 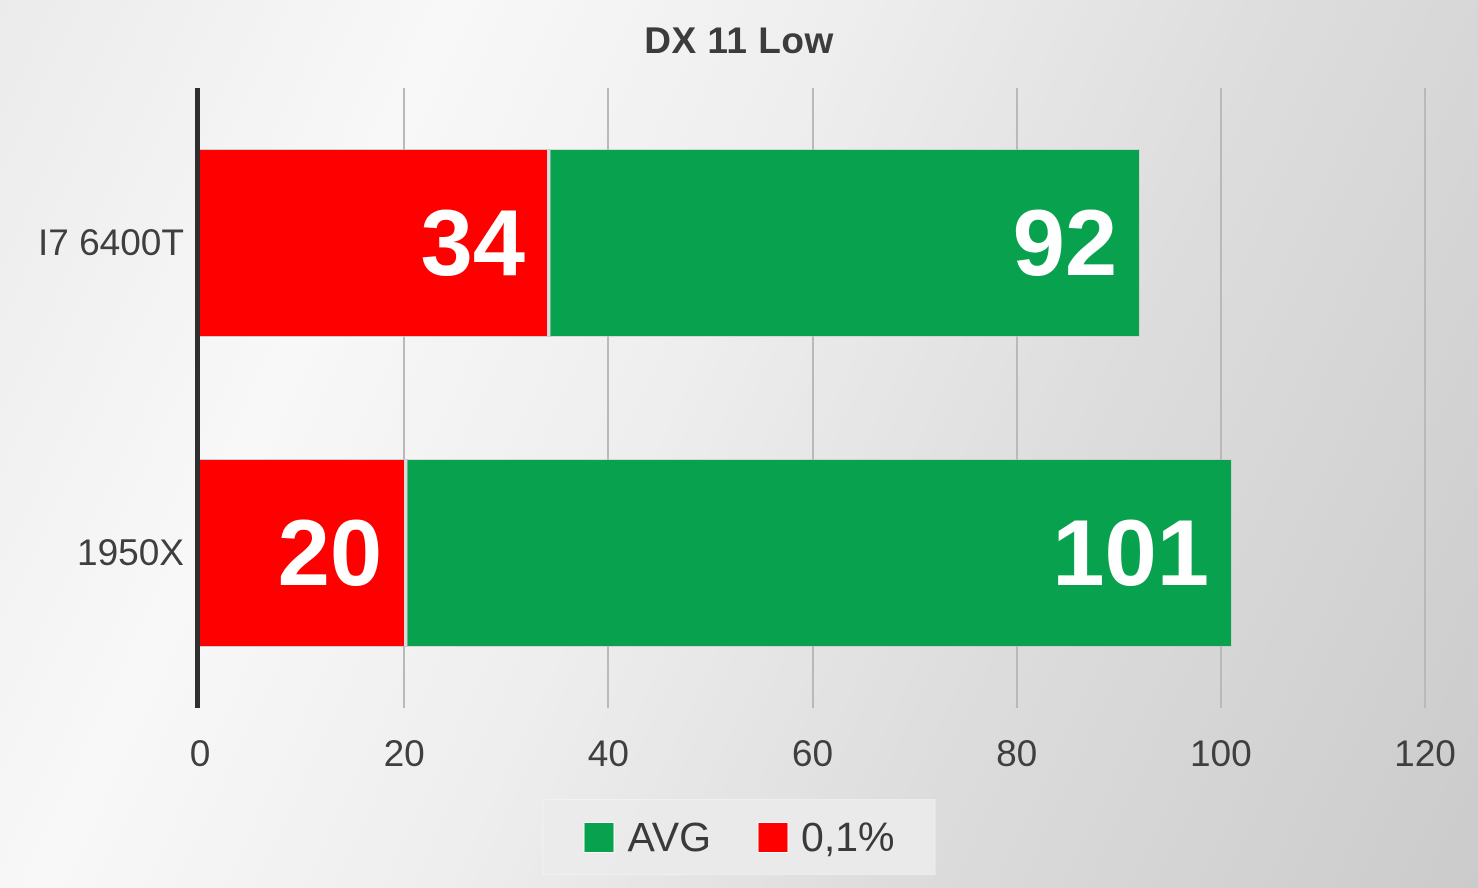 I want to click on legend-item-01pct: 0,1%, so click(x=826, y=836).